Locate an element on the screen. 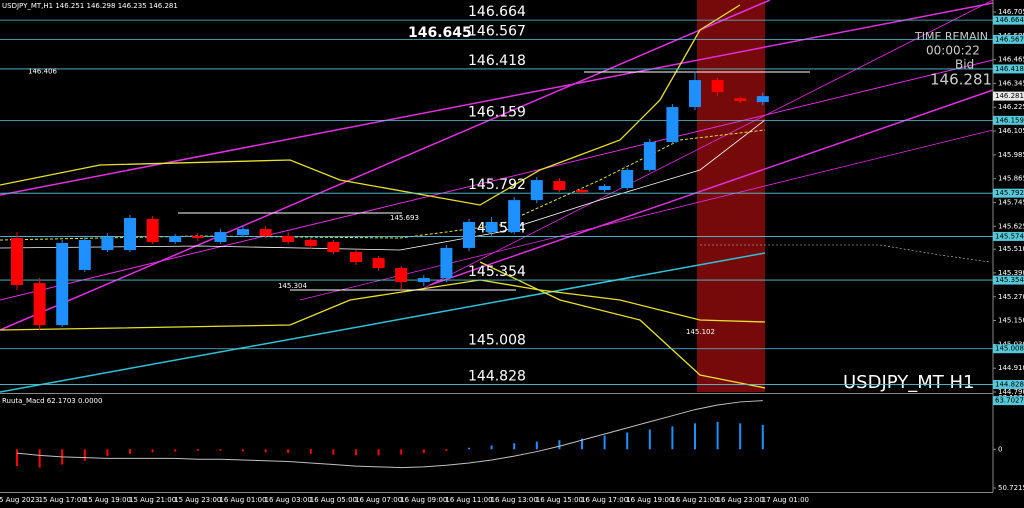  level-label: 144.828 is located at coordinates (497, 376).